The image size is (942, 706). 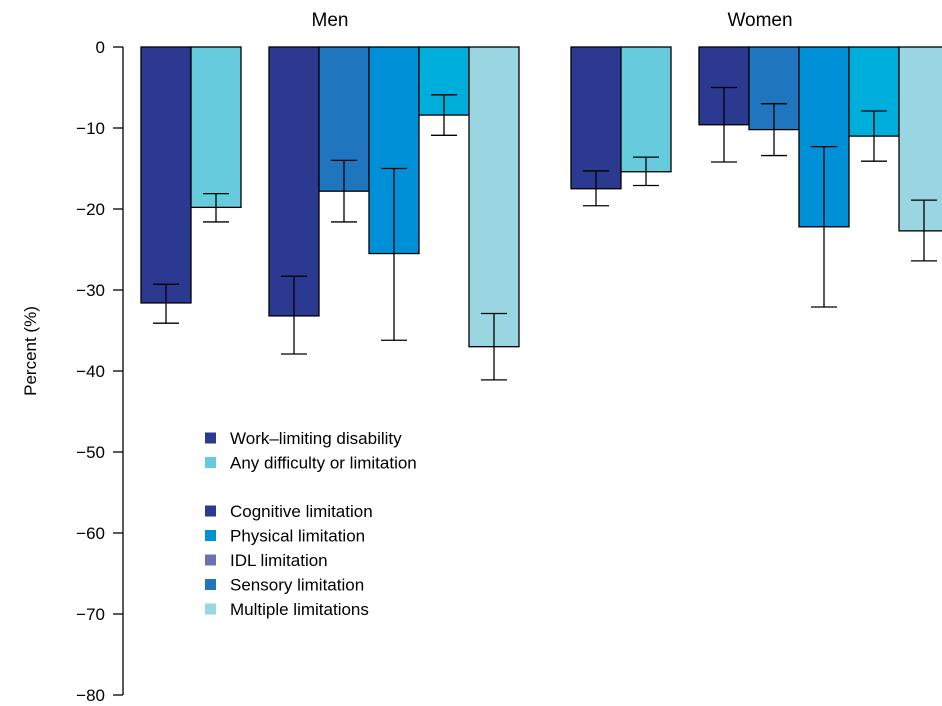 What do you see at coordinates (90, 209) in the screenshot?
I see `y-tick-label: −20` at bounding box center [90, 209].